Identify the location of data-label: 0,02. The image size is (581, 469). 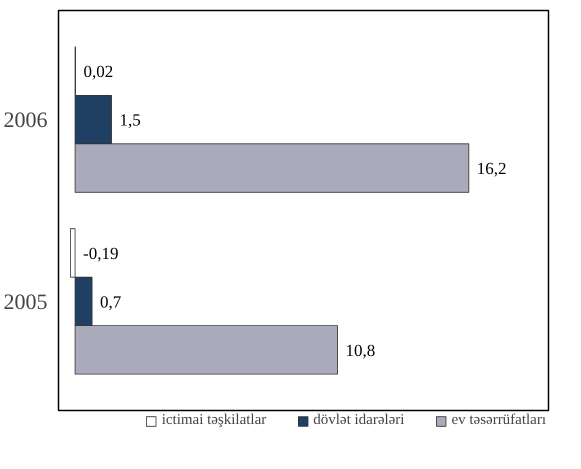
(99, 72).